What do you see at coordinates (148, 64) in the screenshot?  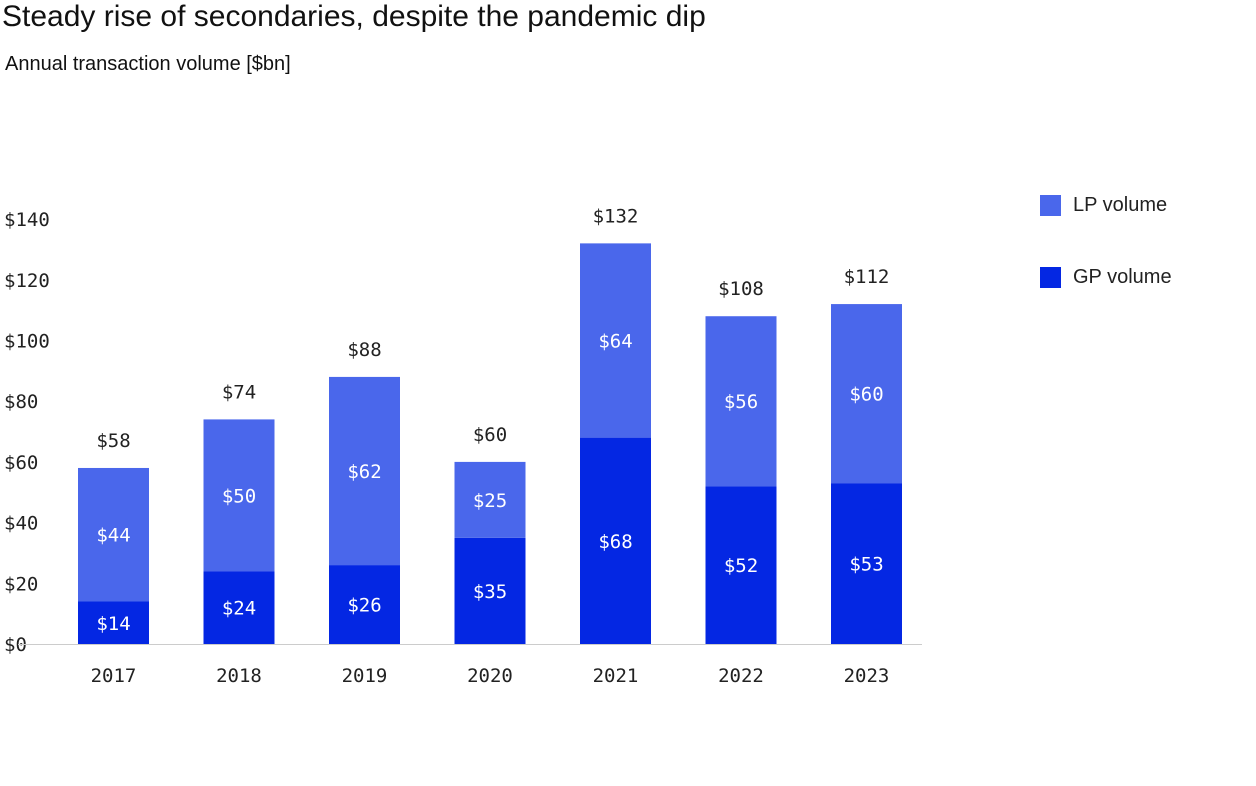 I see `chart-subtitle: Annual transaction volume [$bn]` at bounding box center [148, 64].